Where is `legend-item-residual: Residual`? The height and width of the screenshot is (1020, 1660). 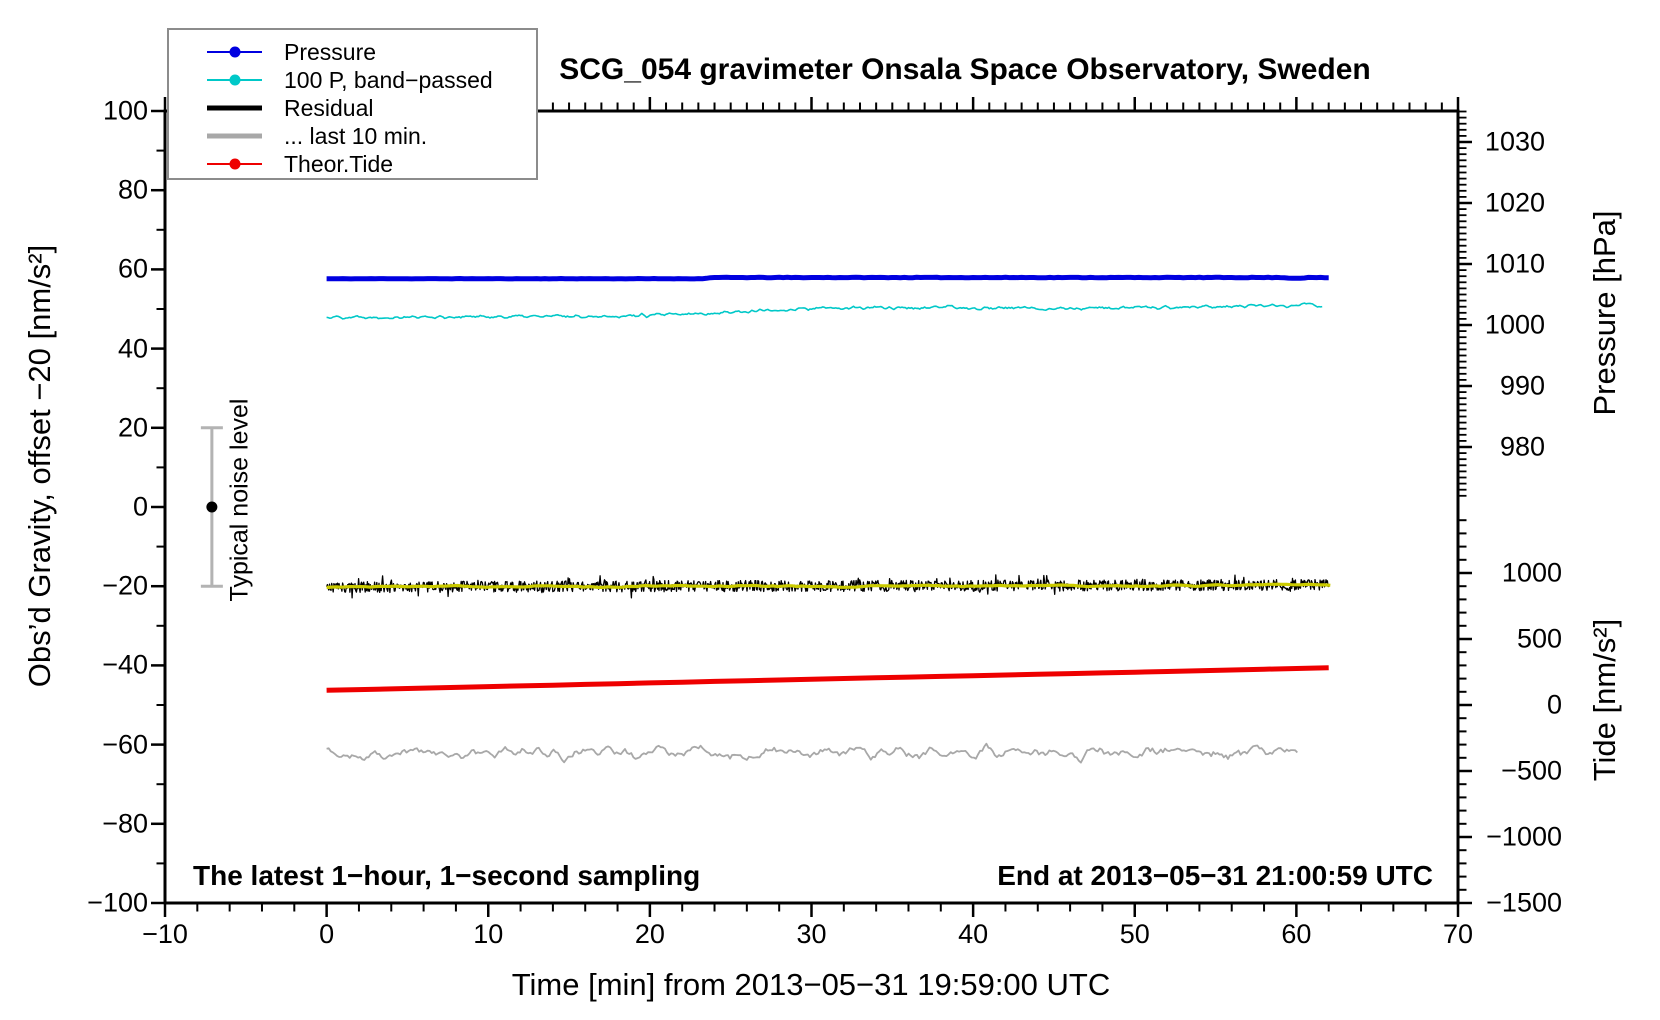
legend-item-residual: Residual is located at coordinates (352, 108).